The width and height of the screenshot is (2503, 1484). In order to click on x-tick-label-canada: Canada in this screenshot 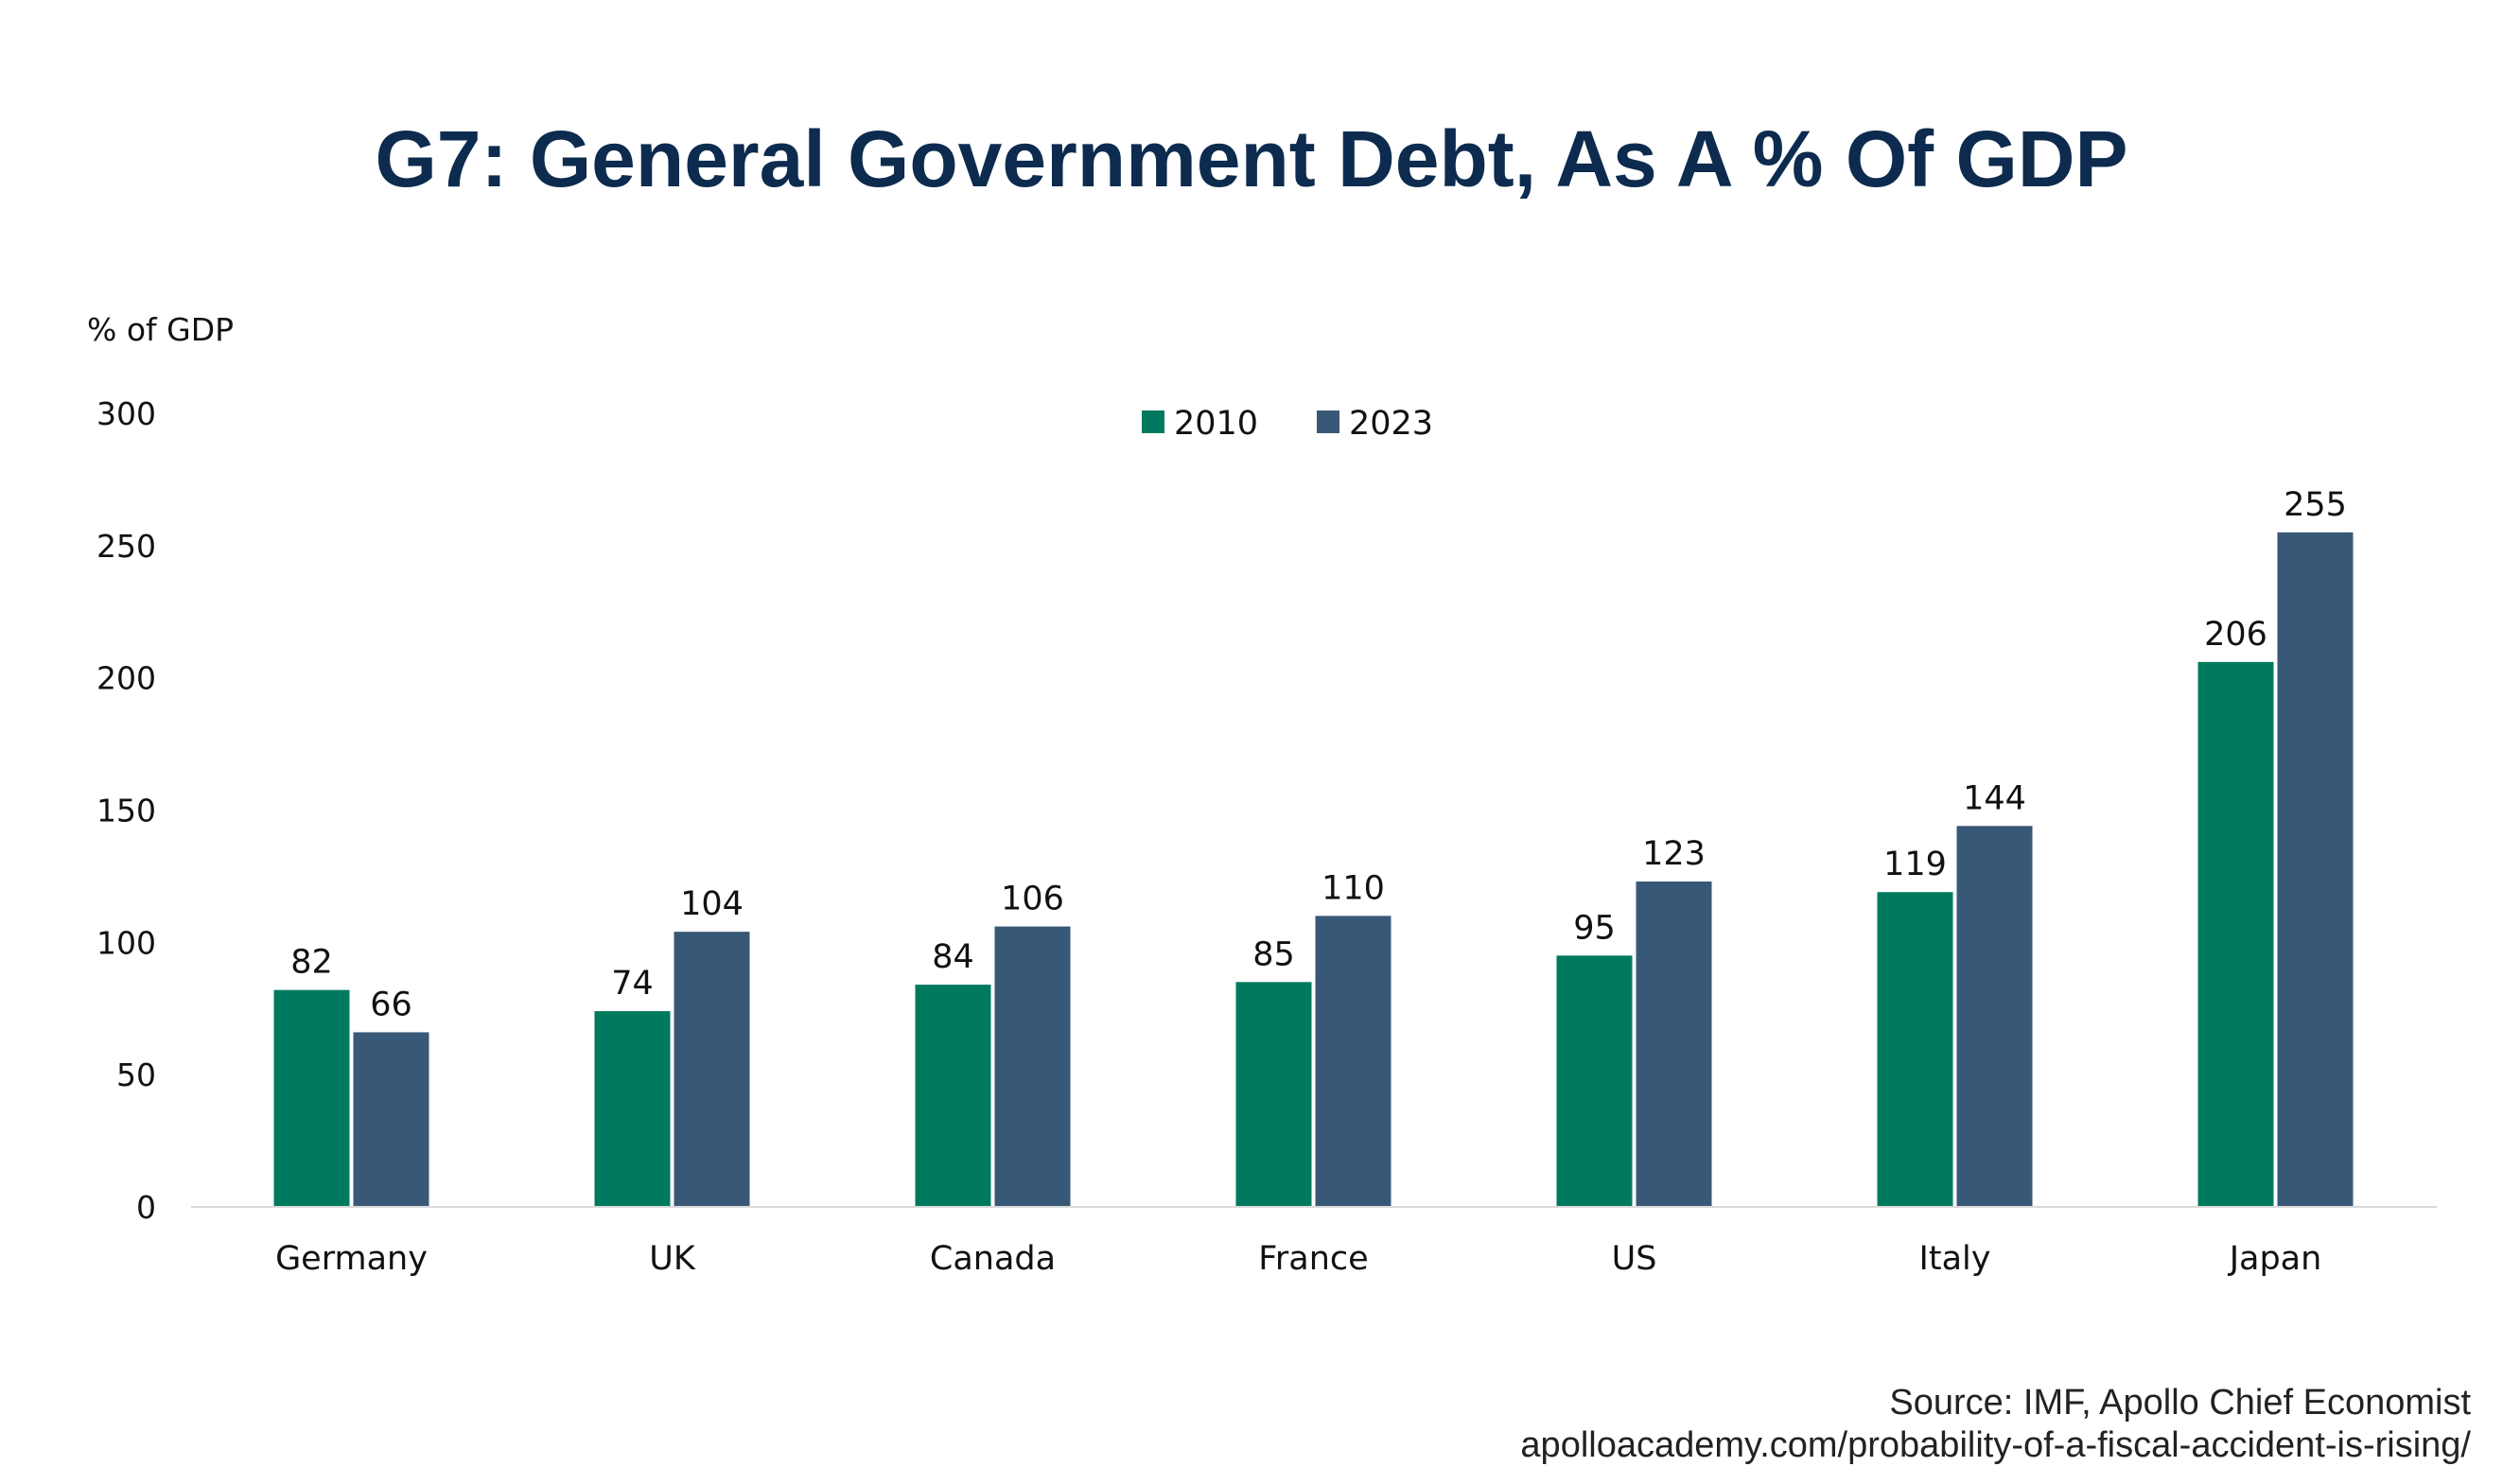, I will do `click(993, 1259)`.